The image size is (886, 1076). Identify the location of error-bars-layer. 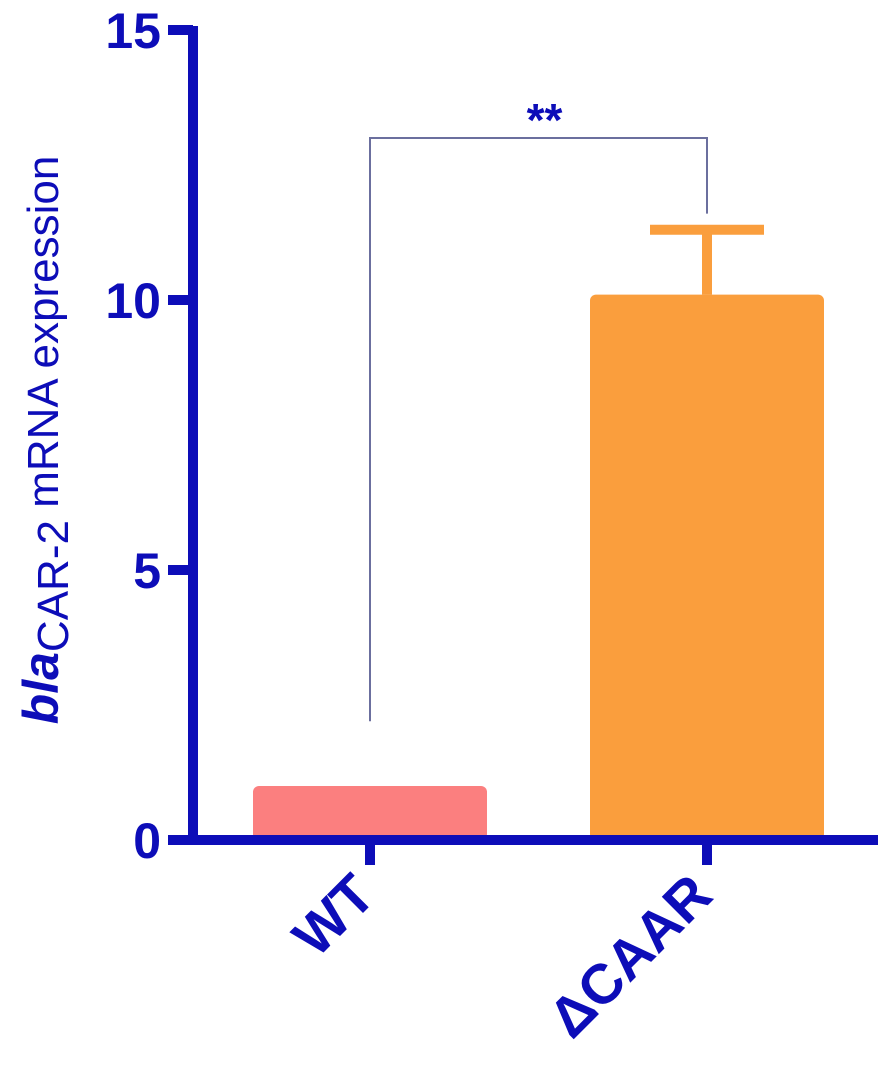
(707, 259).